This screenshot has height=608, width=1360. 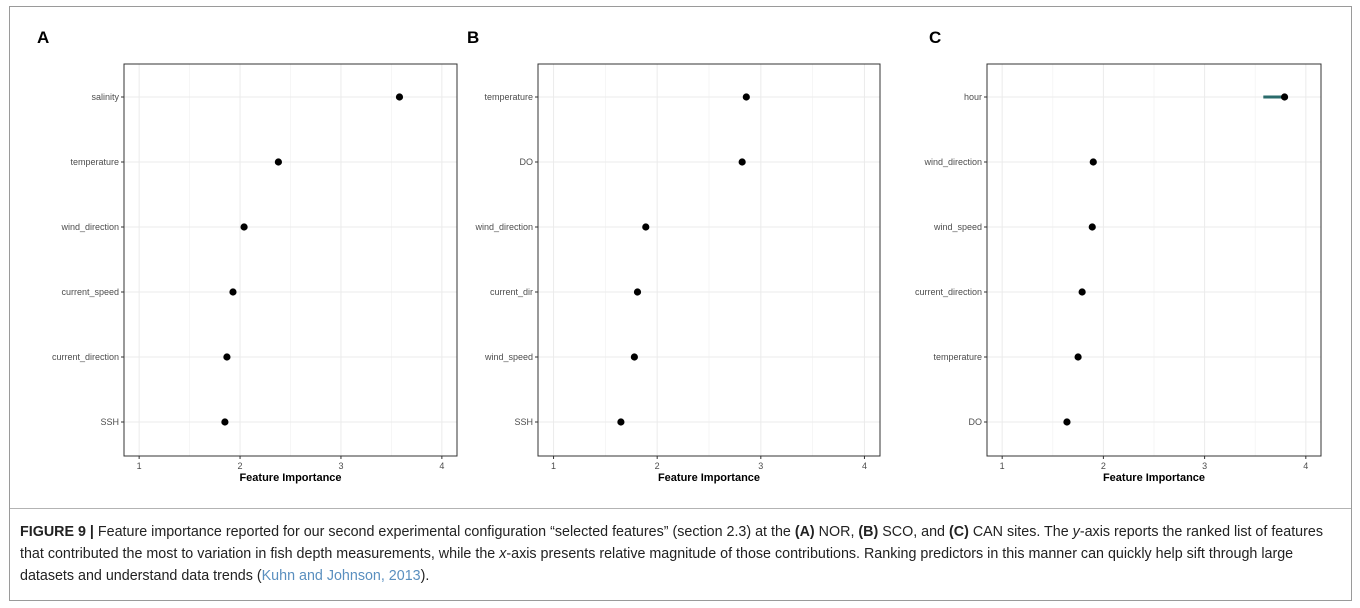 What do you see at coordinates (868, 532) in the screenshot?
I see `caption-tag-b: (B)` at bounding box center [868, 532].